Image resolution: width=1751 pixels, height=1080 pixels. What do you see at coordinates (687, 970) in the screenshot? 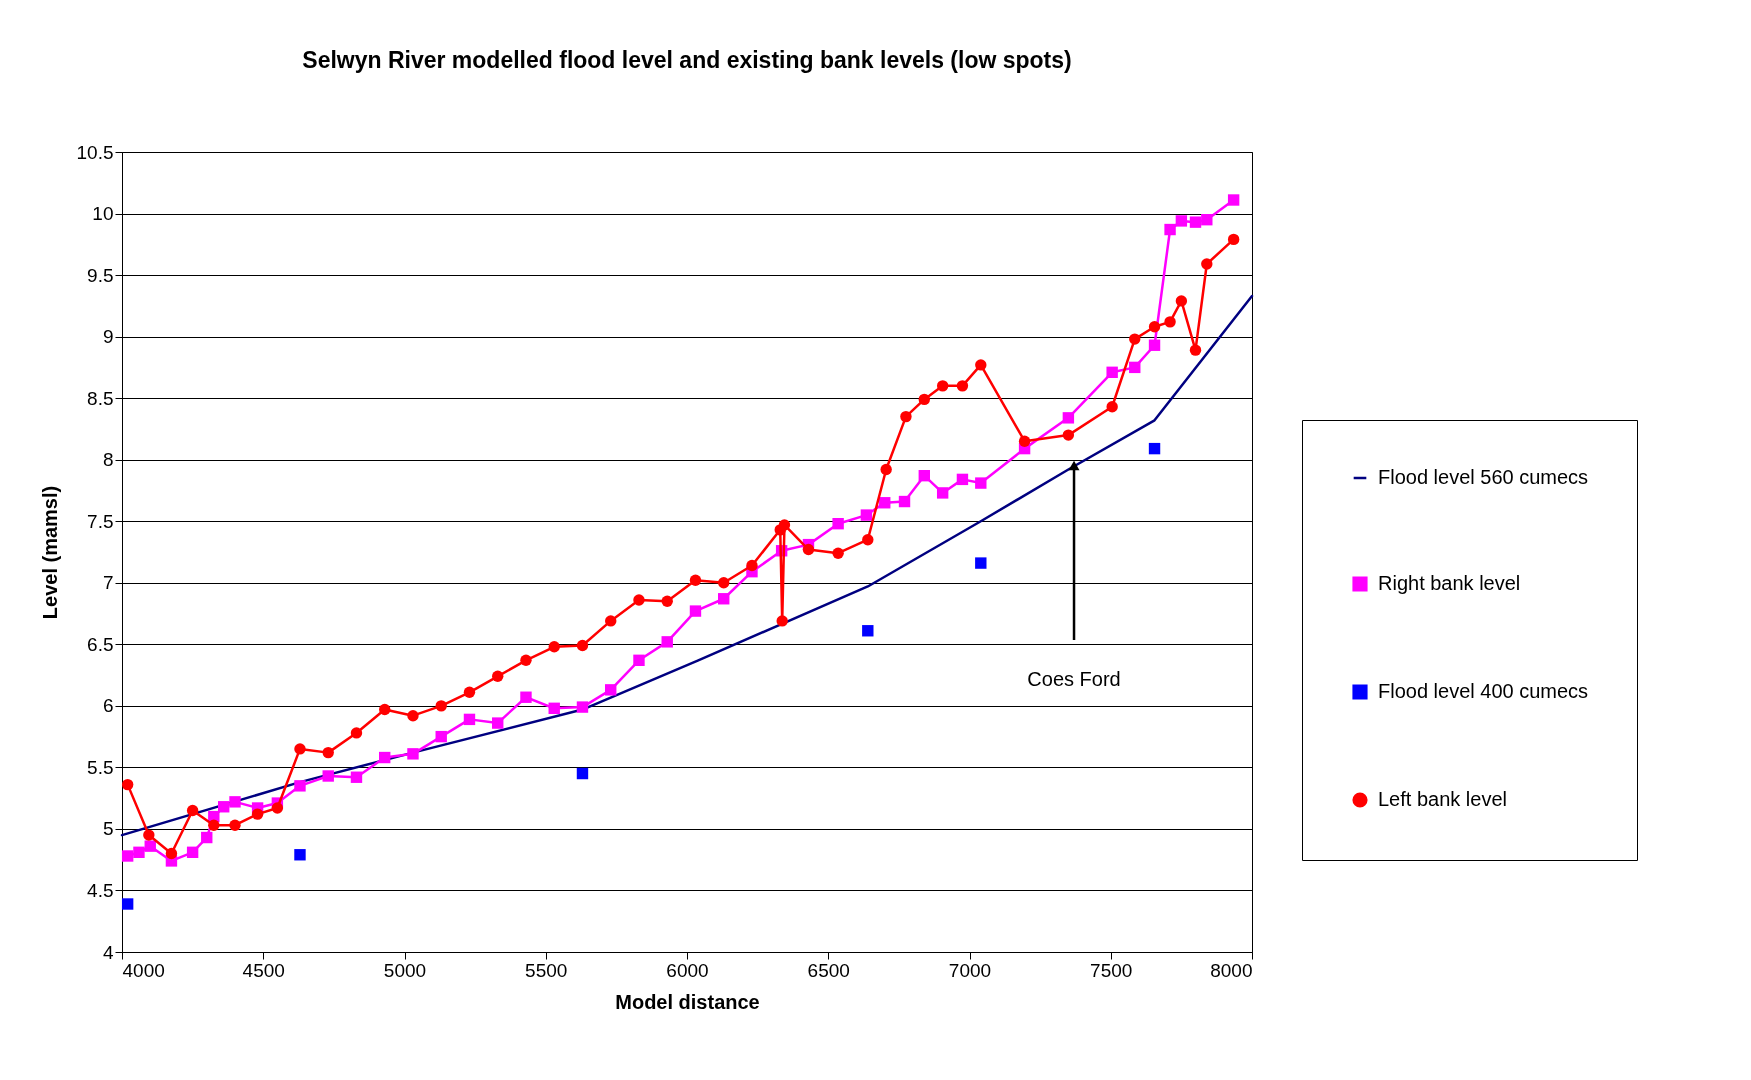
I see `x-tick-label: 6000` at bounding box center [687, 970].